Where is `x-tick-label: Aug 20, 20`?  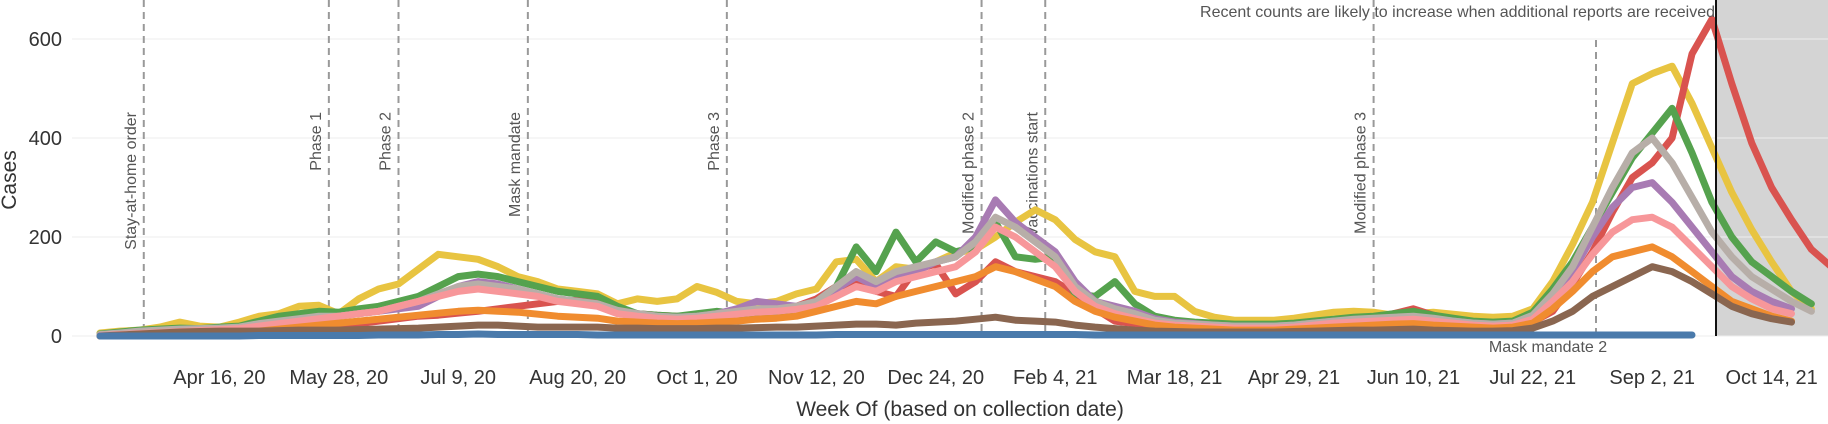 x-tick-label: Aug 20, 20 is located at coordinates (577, 378).